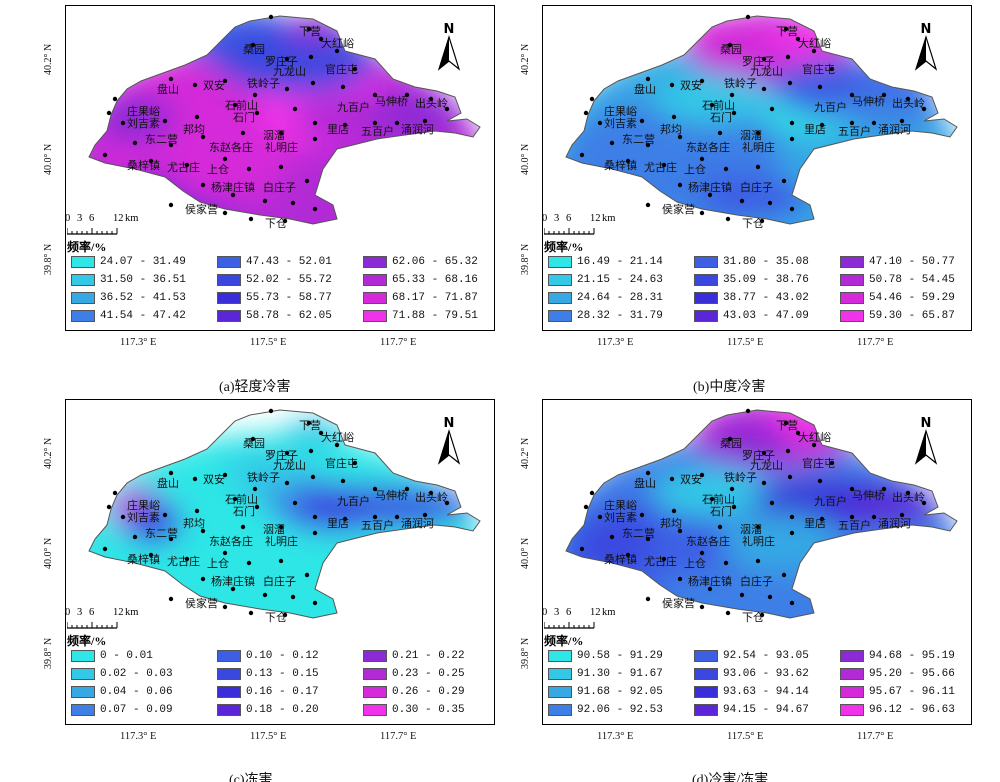  I want to click on place-label: 邦均, so click(194, 129).